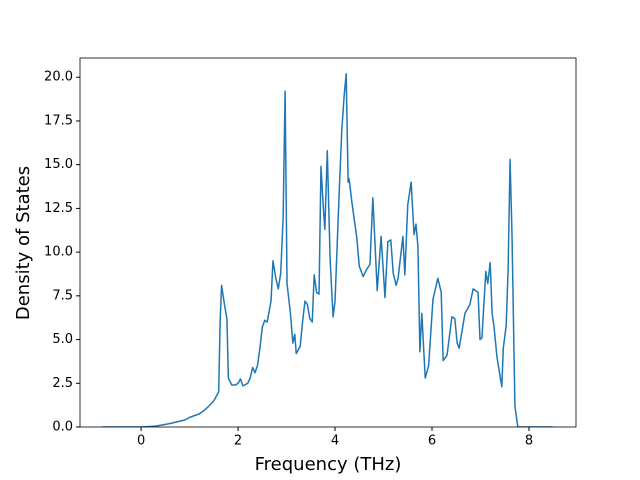 This screenshot has width=640, height=480. What do you see at coordinates (62, 295) in the screenshot?
I see `y-tick-label: 7.5` at bounding box center [62, 295].